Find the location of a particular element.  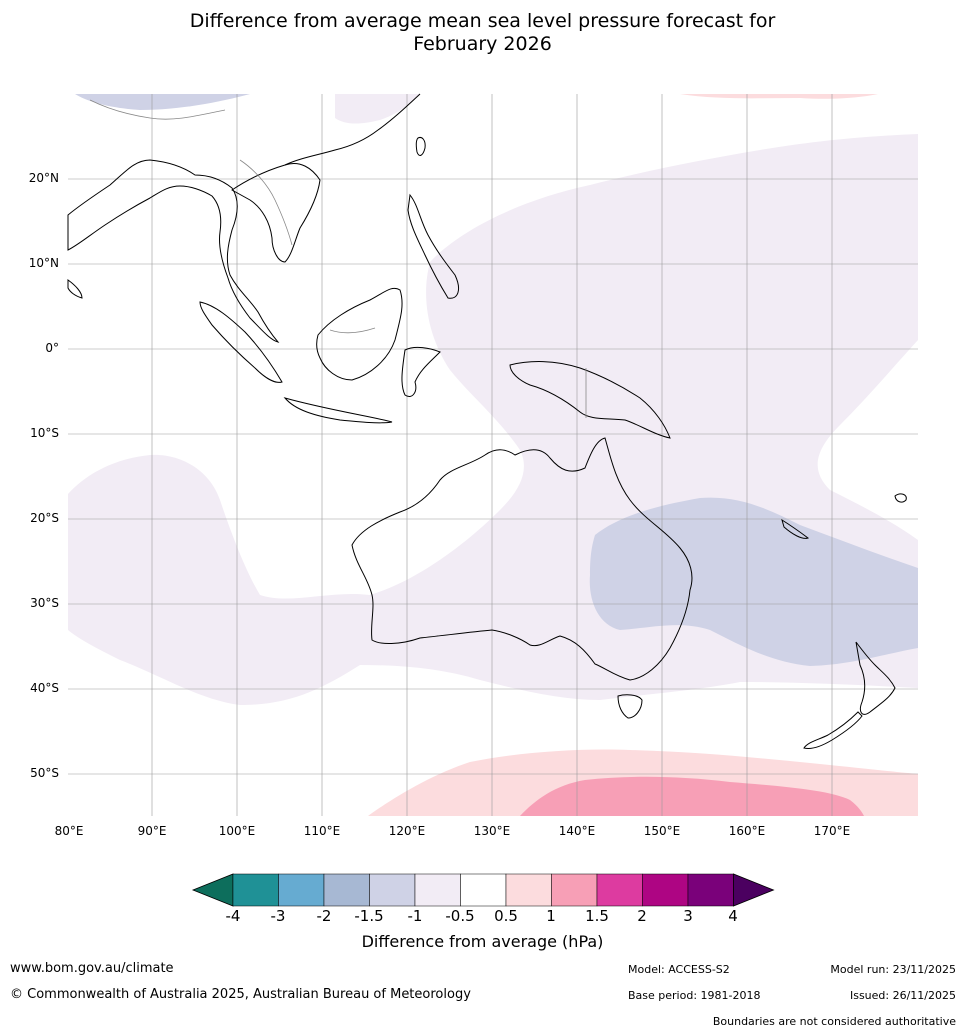

lon-label-90e: 90°E is located at coordinates (152, 831).